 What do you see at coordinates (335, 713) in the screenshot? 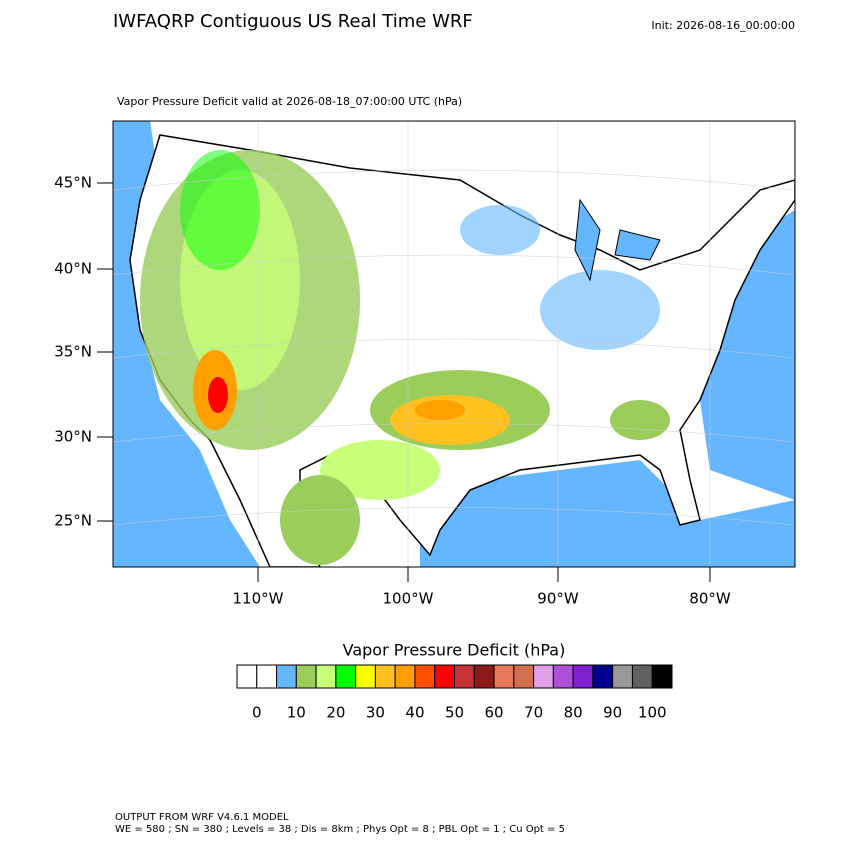
I see `colorbar-tick-label: 20` at bounding box center [335, 713].